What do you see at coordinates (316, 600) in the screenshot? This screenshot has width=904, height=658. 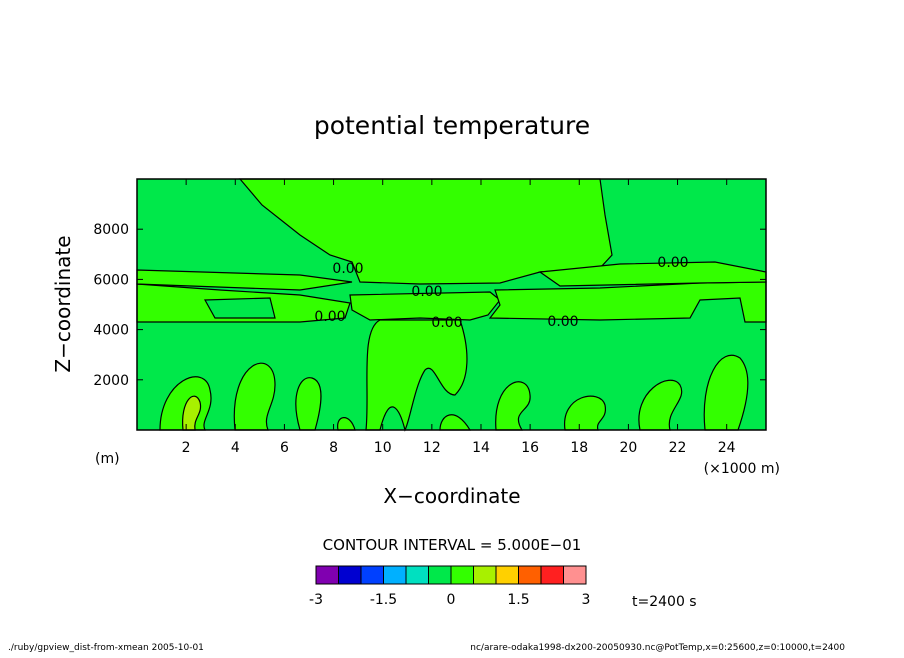 I see `colorbar-tick-label: -3` at bounding box center [316, 600].